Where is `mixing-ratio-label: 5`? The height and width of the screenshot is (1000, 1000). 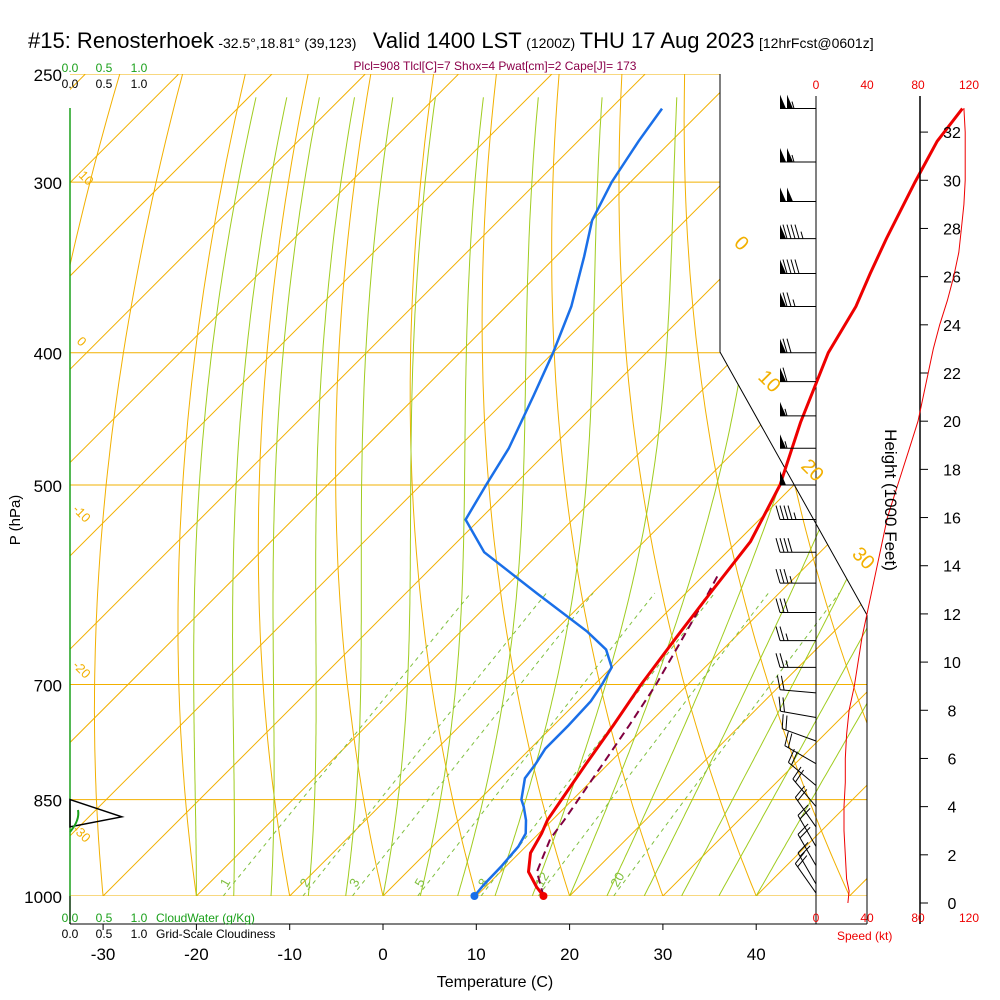 mixing-ratio-label: 5 is located at coordinates (419, 883).